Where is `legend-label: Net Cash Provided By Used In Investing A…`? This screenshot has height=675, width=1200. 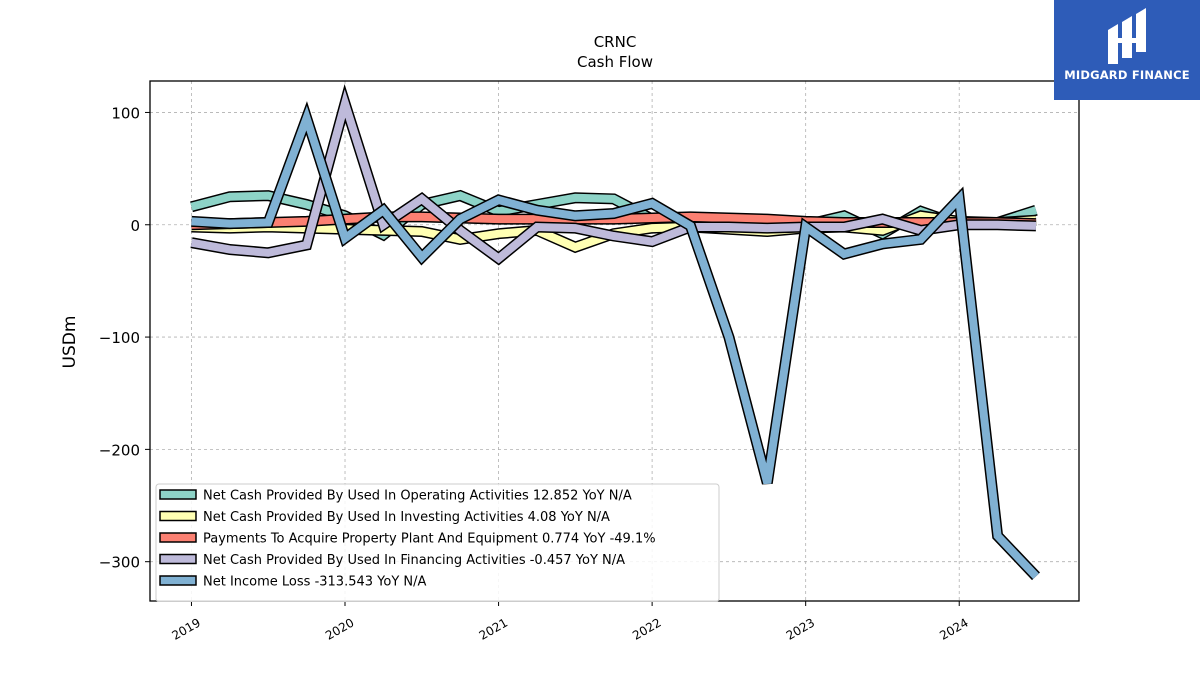 legend-label: Net Cash Provided By Used In Investing A… is located at coordinates (406, 517).